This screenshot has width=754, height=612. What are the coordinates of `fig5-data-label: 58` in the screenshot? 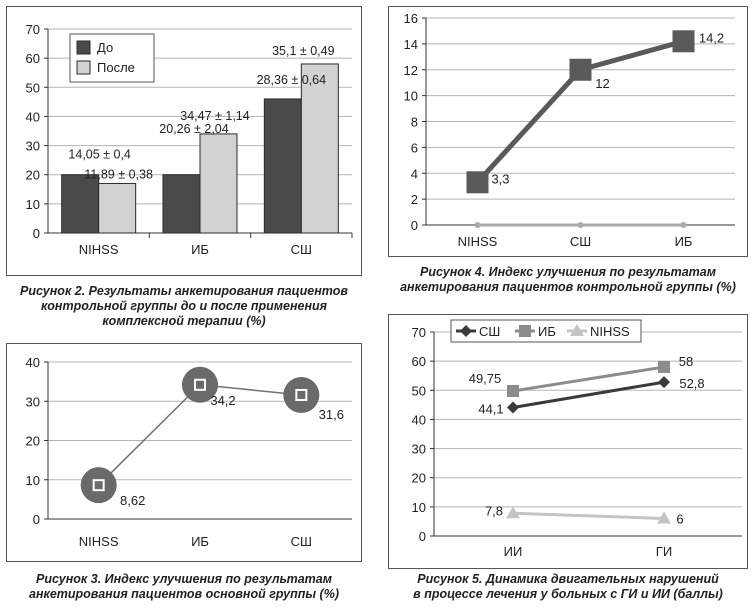 It's located at (686, 361).